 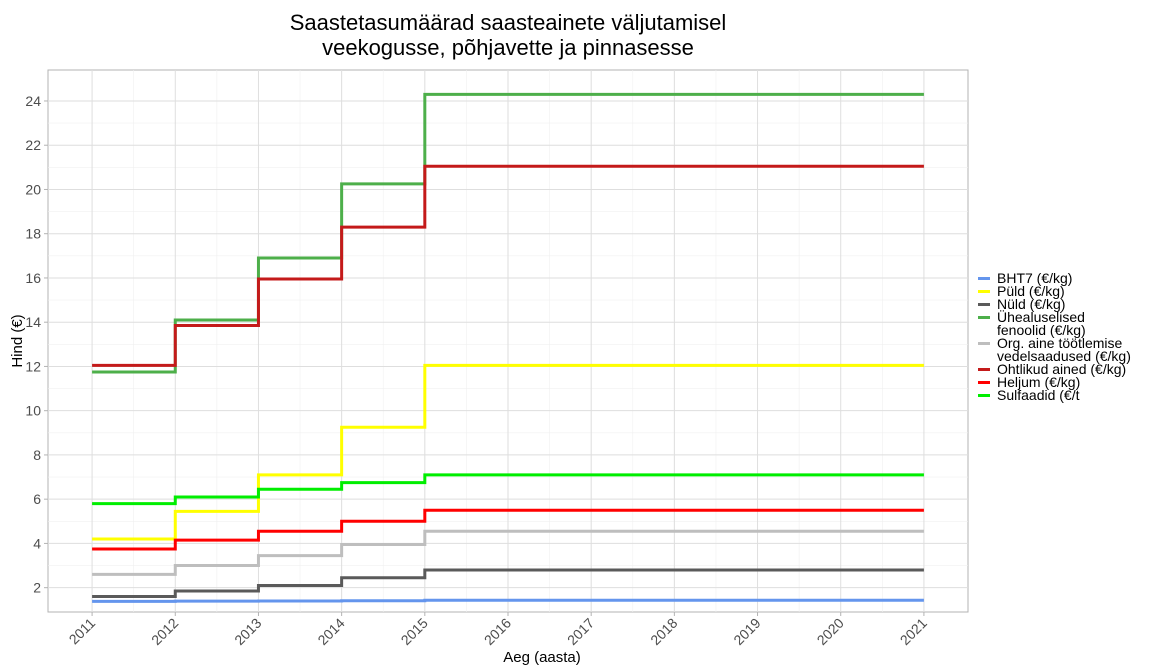 What do you see at coordinates (33, 234) in the screenshot?
I see `y-tick-label: 18` at bounding box center [33, 234].